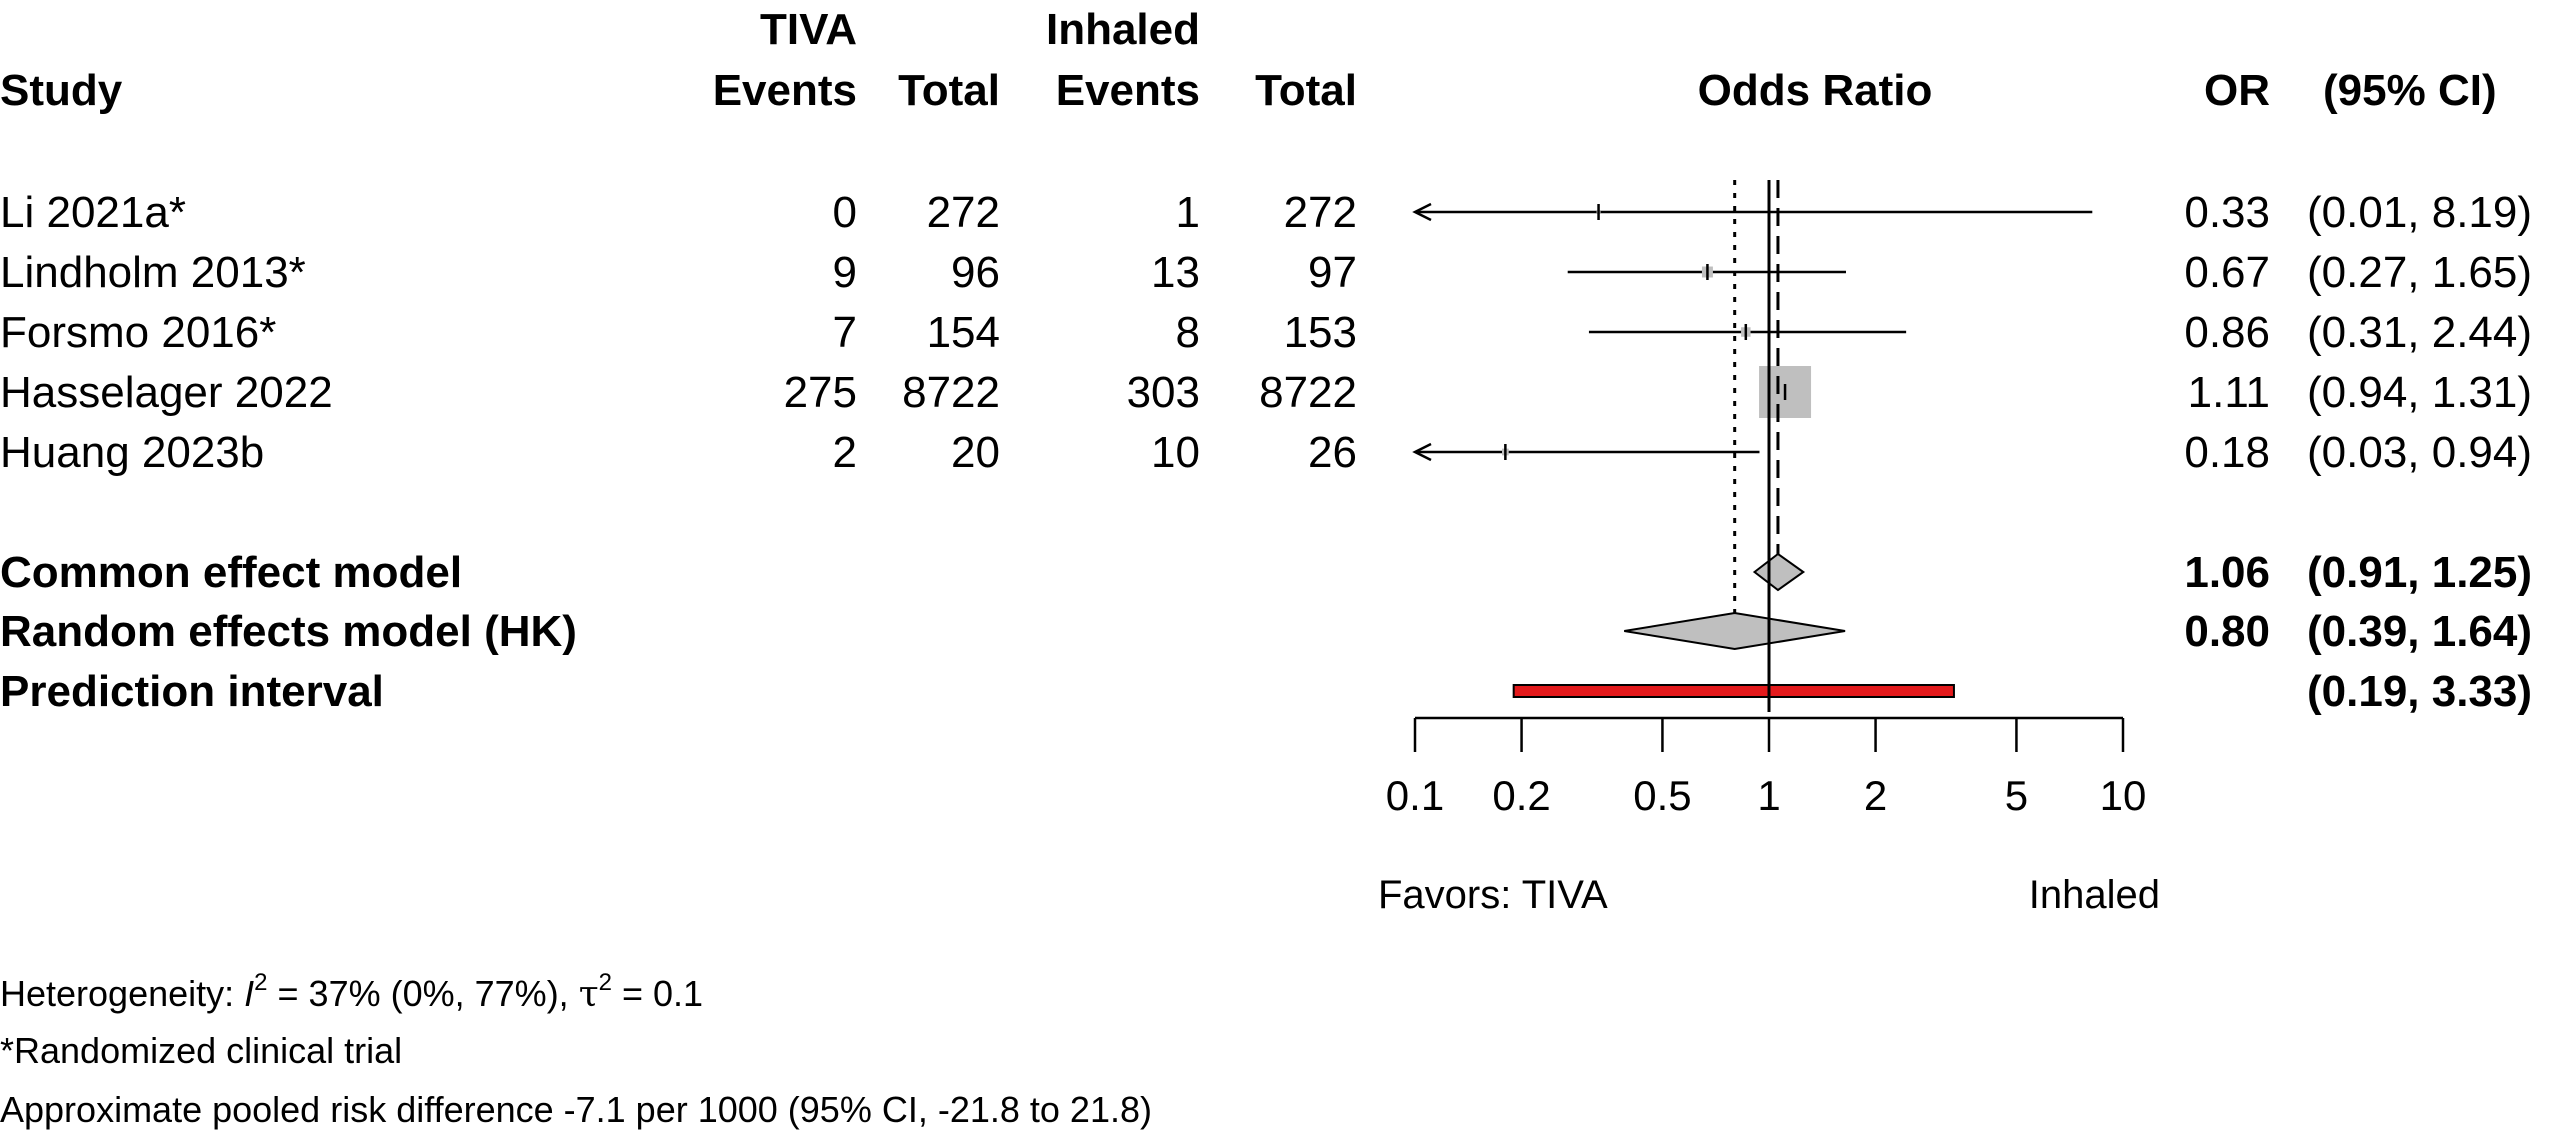 The width and height of the screenshot is (2561, 1140). What do you see at coordinates (2227, 631) in the screenshot?
I see `random-or-value: 0.80` at bounding box center [2227, 631].